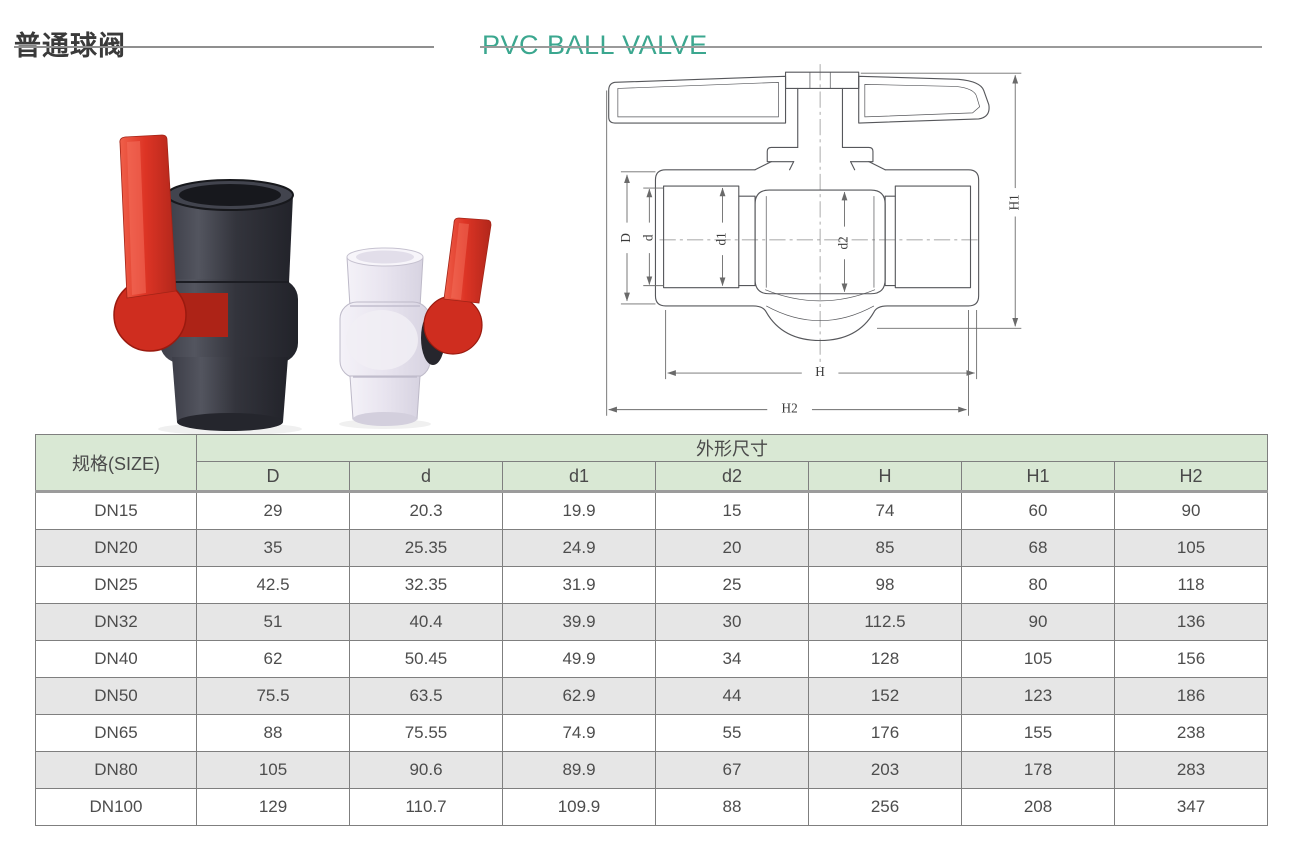 The width and height of the screenshot is (1306, 844). I want to click on dim-label-H1: H1, so click(1013, 202).